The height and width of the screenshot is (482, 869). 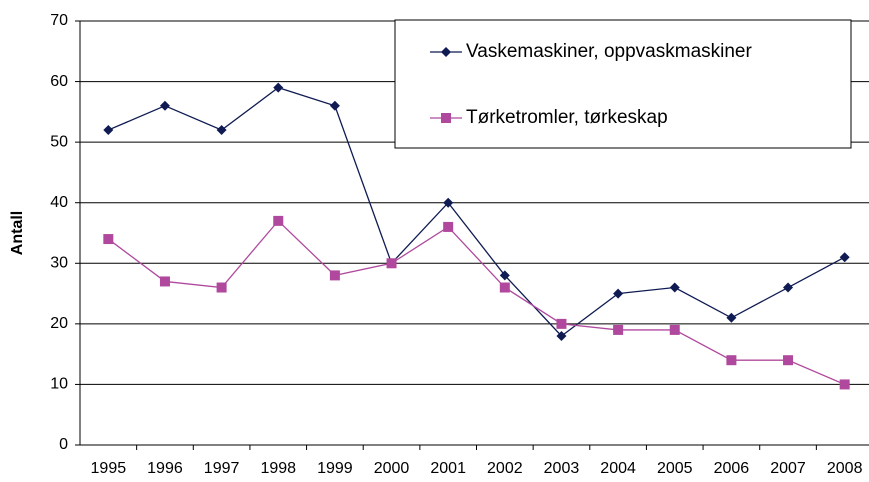 What do you see at coordinates (222, 468) in the screenshot?
I see `x-tick-label: 1997` at bounding box center [222, 468].